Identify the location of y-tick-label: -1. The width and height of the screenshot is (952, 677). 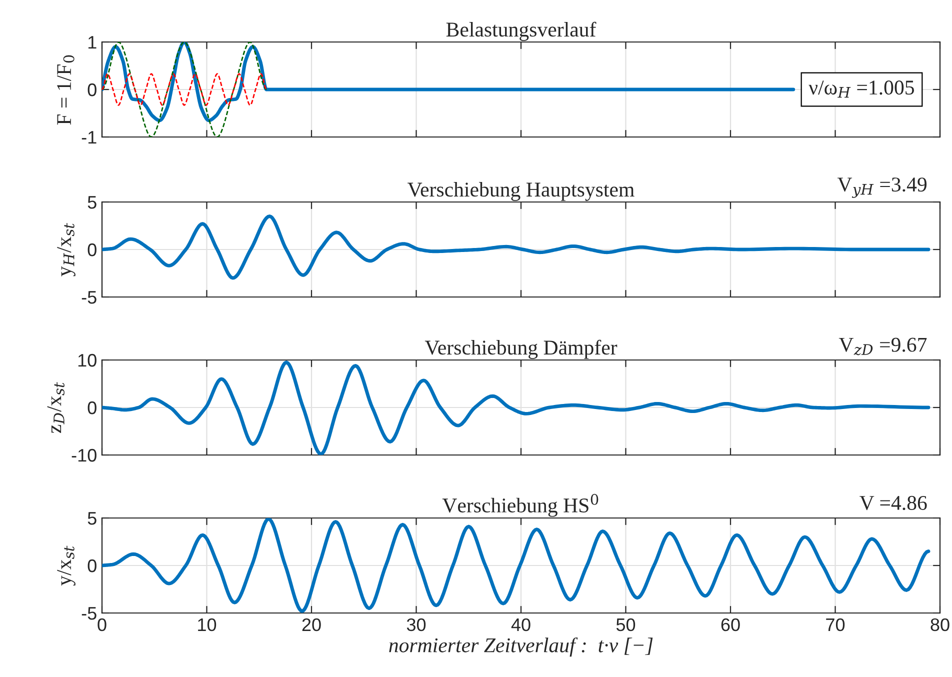
(89, 137).